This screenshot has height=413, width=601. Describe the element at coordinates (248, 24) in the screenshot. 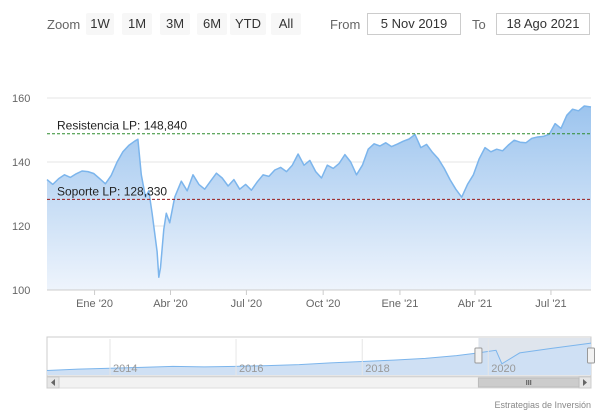

I see `zoom-ytd-button: YTD` at that location.